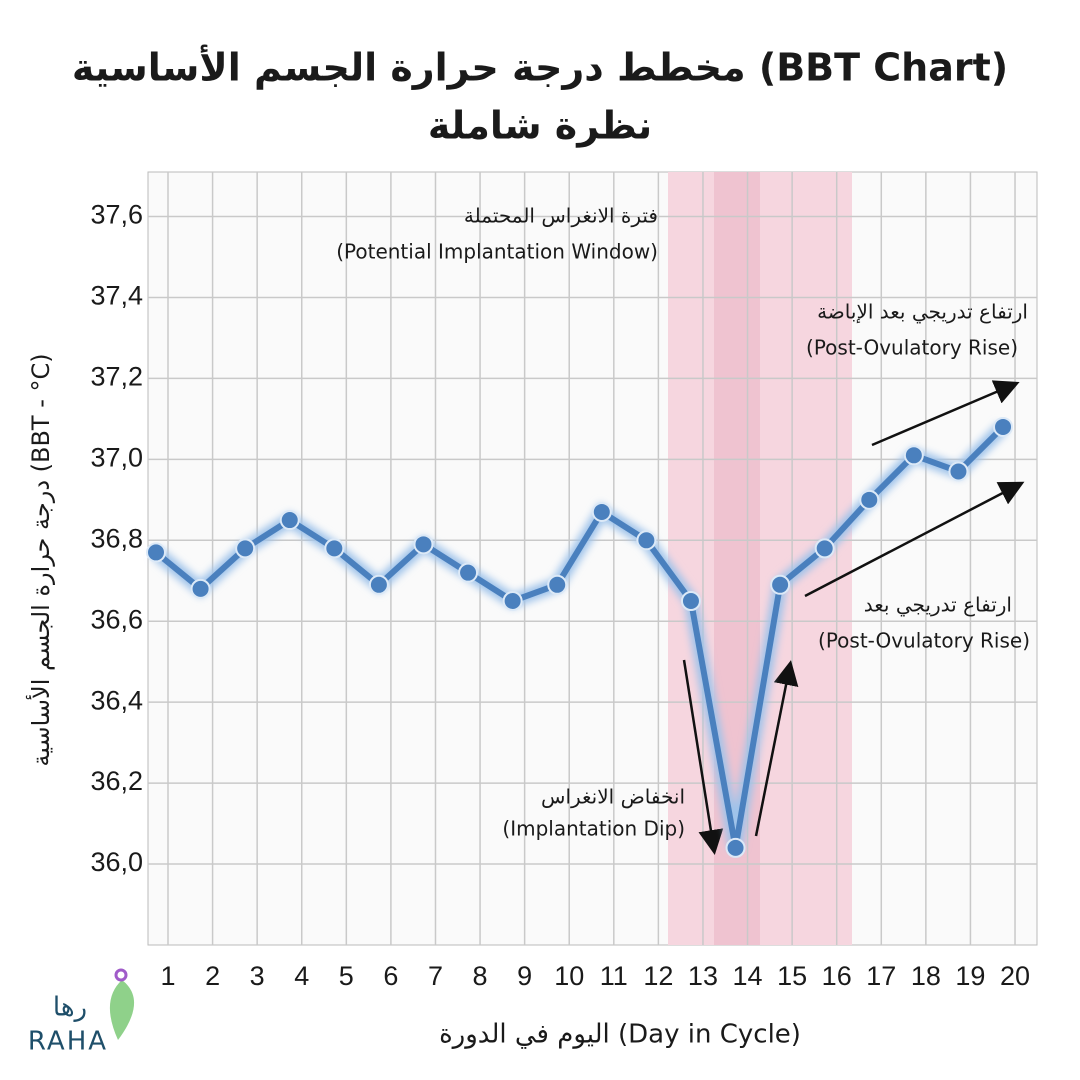 This screenshot has height=1080, width=1080. Describe the element at coordinates (593, 829) in the screenshot. I see `annotation: (Implantation Dip)` at that location.